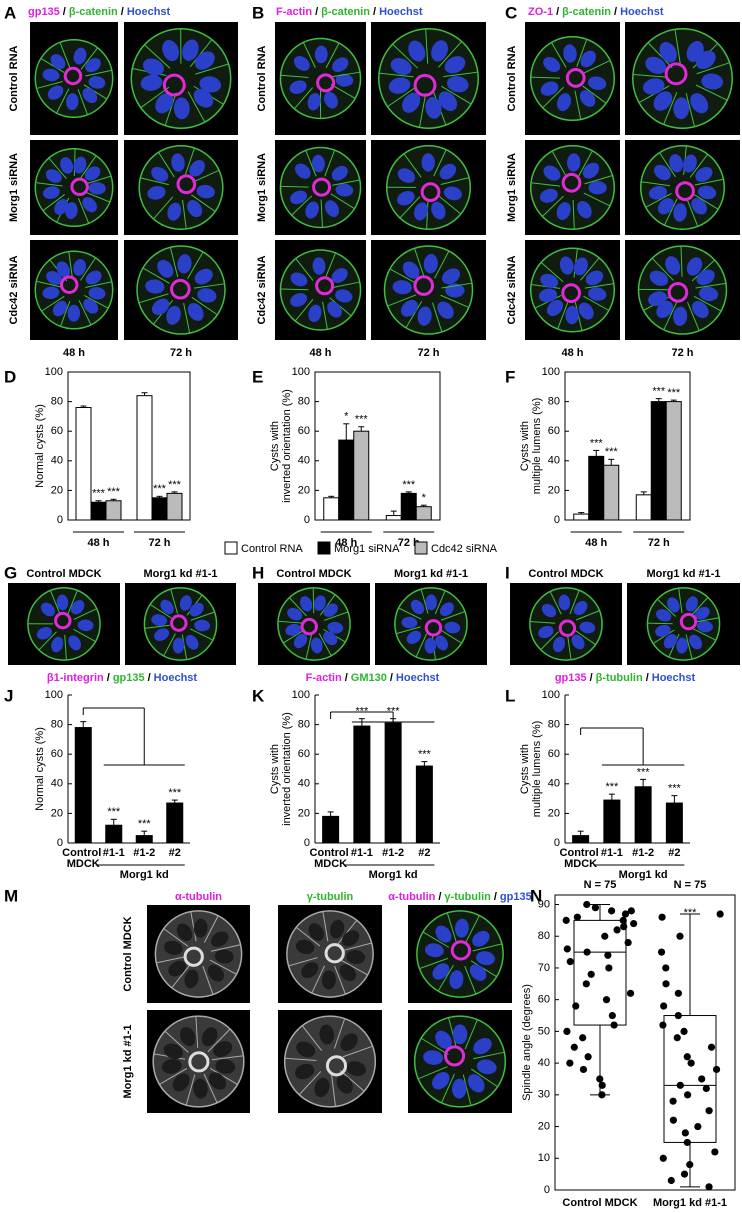 The width and height of the screenshot is (742, 1213). I want to click on y-axis-label: multiple lumens (%), so click(537, 446).